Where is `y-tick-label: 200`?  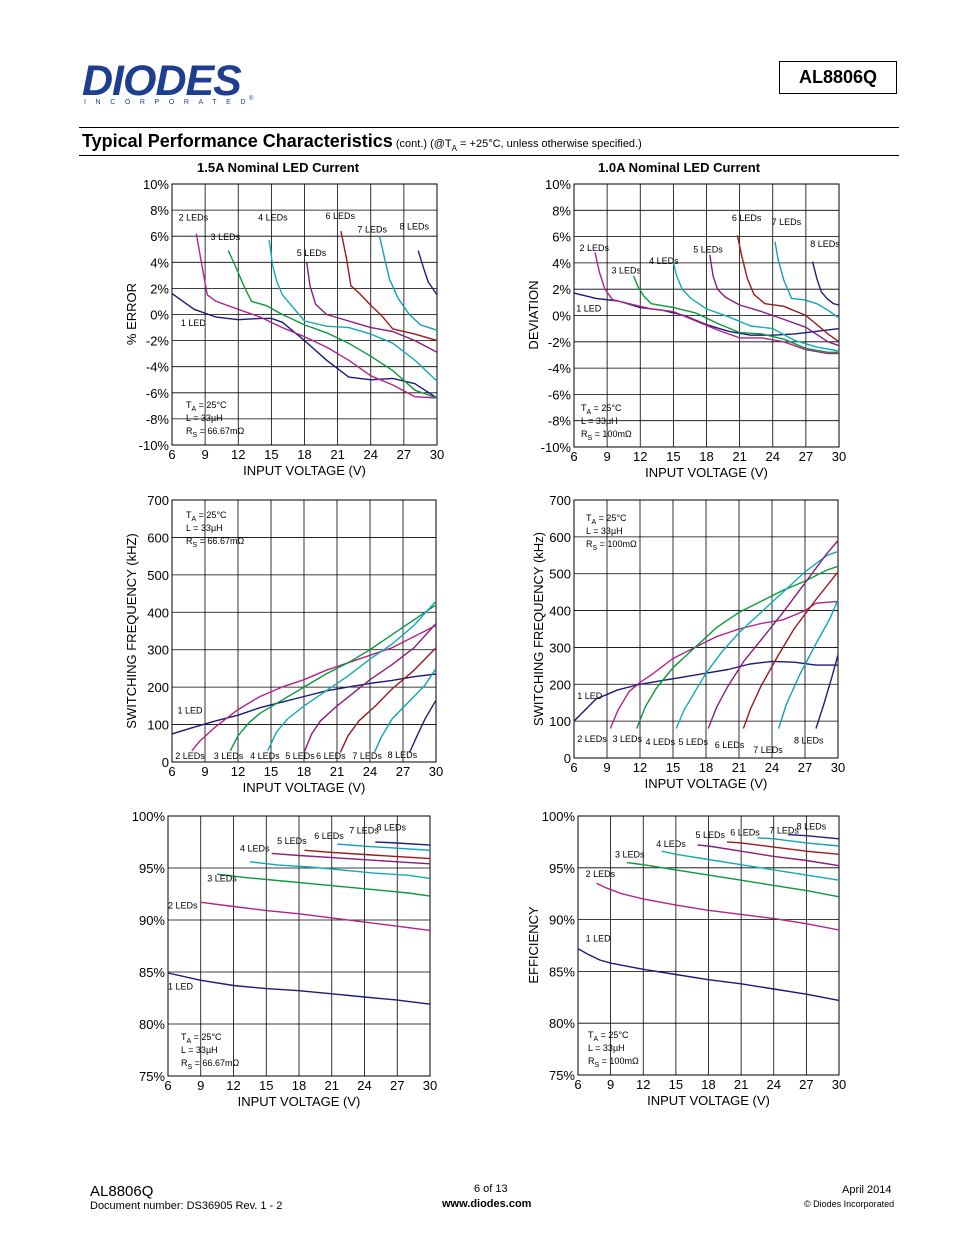
y-tick-label: 200 is located at coordinates (560, 684).